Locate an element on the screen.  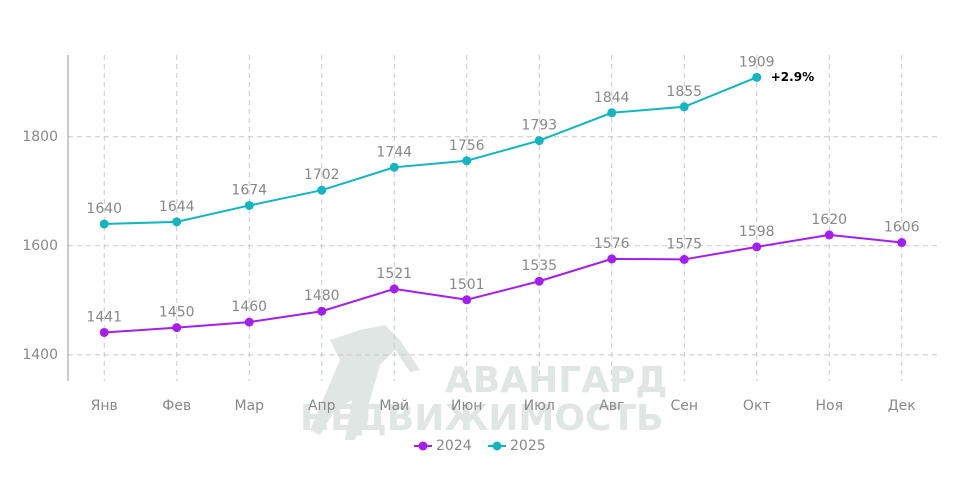
data-label: 1702 is located at coordinates (322, 175).